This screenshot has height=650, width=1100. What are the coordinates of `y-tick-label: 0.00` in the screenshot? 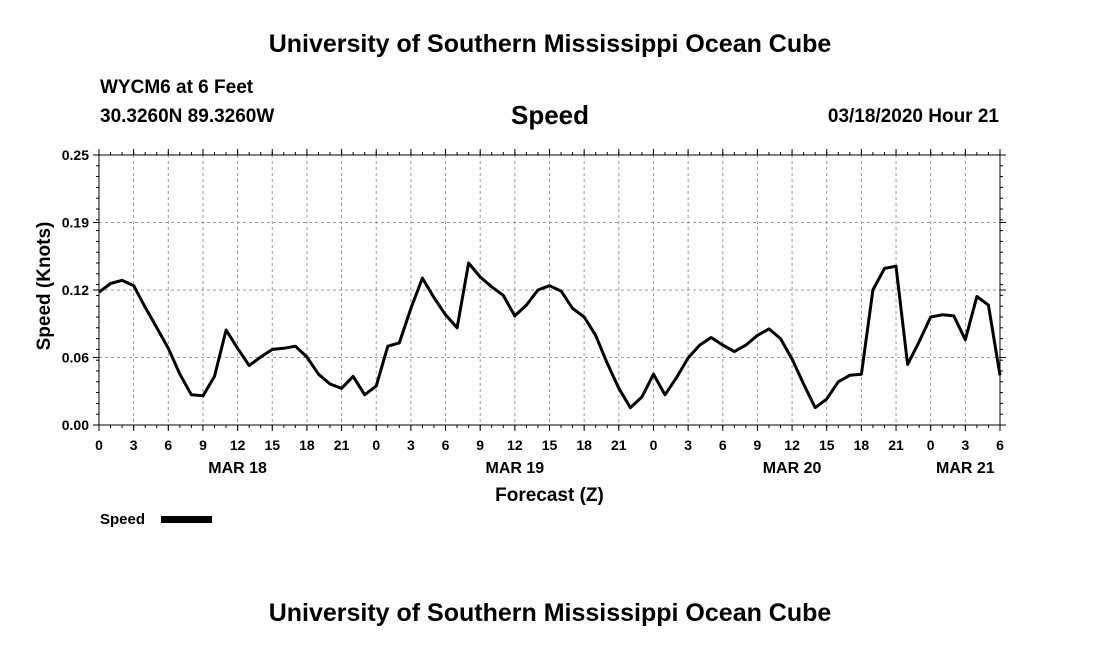 It's located at (75, 425).